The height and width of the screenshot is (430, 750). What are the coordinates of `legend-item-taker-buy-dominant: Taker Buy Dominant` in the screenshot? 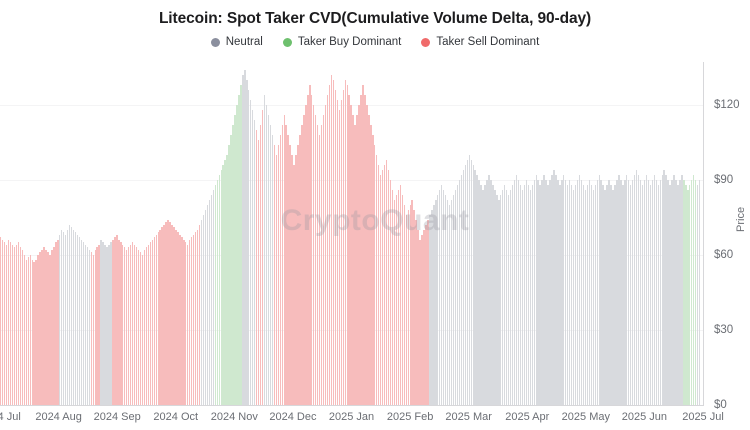 It's located at (341, 42).